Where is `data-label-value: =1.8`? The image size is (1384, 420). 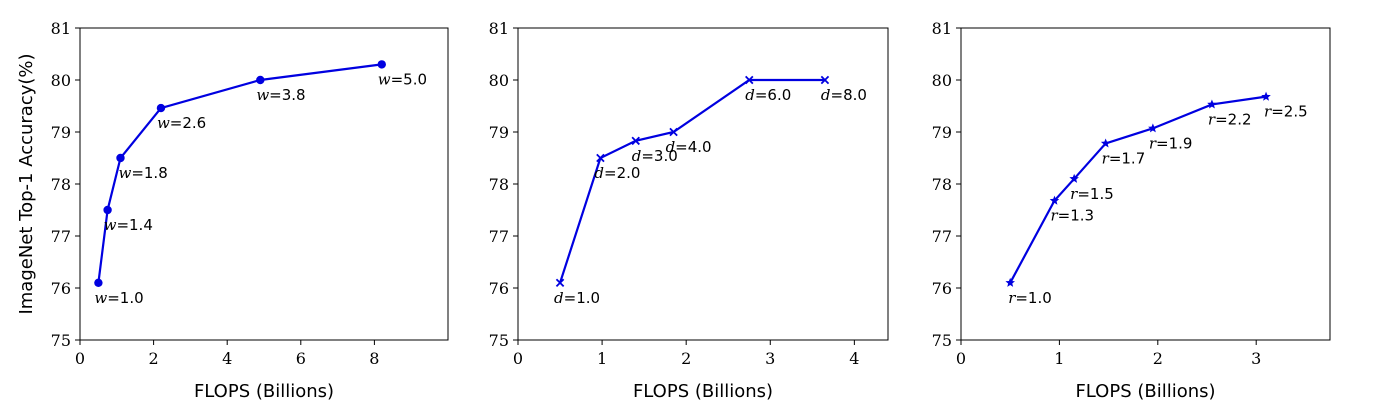 data-label-value: =1.8 is located at coordinates (149, 173).